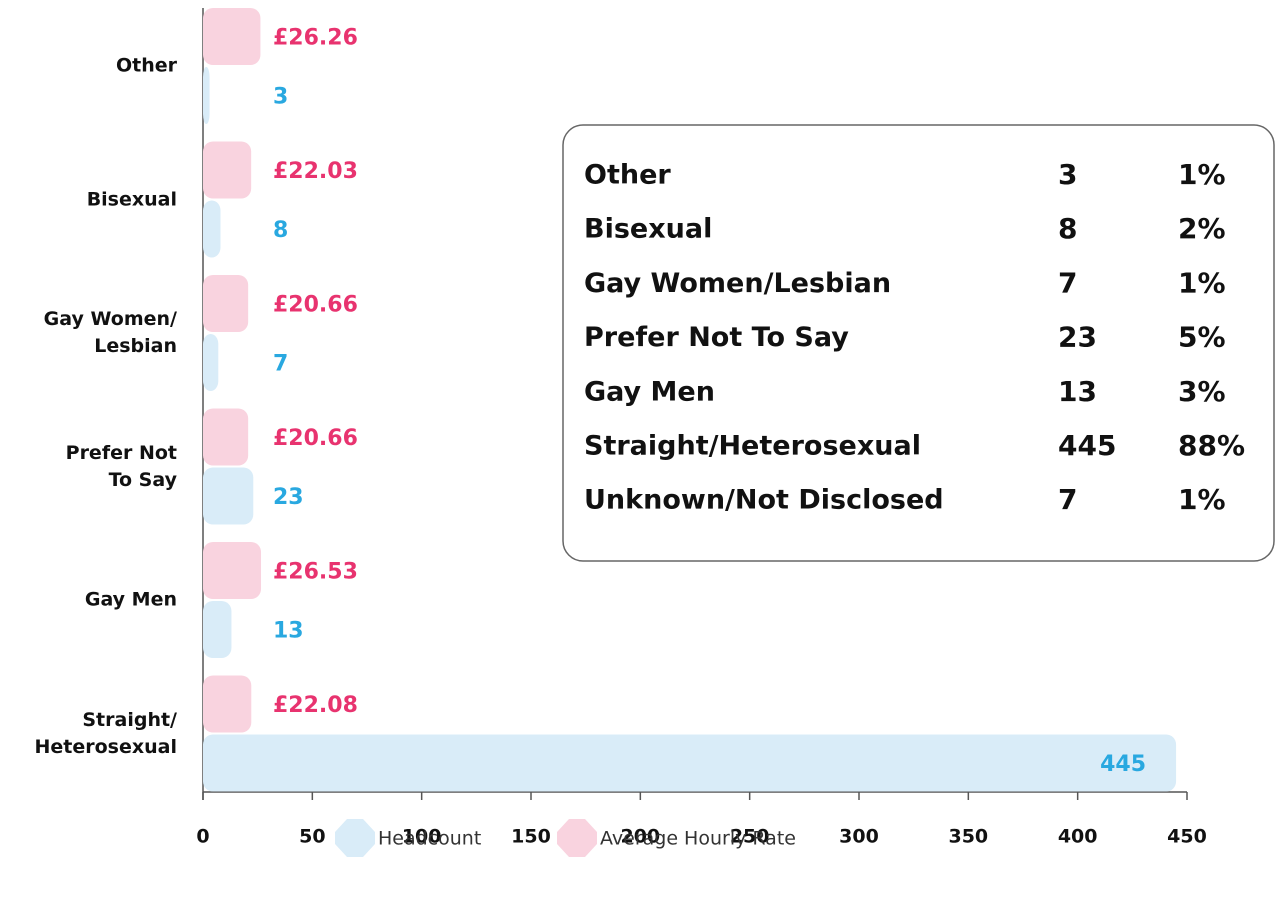 This screenshot has width=1283, height=913. What do you see at coordinates (531, 837) in the screenshot?
I see `x-tick-label: 150` at bounding box center [531, 837].